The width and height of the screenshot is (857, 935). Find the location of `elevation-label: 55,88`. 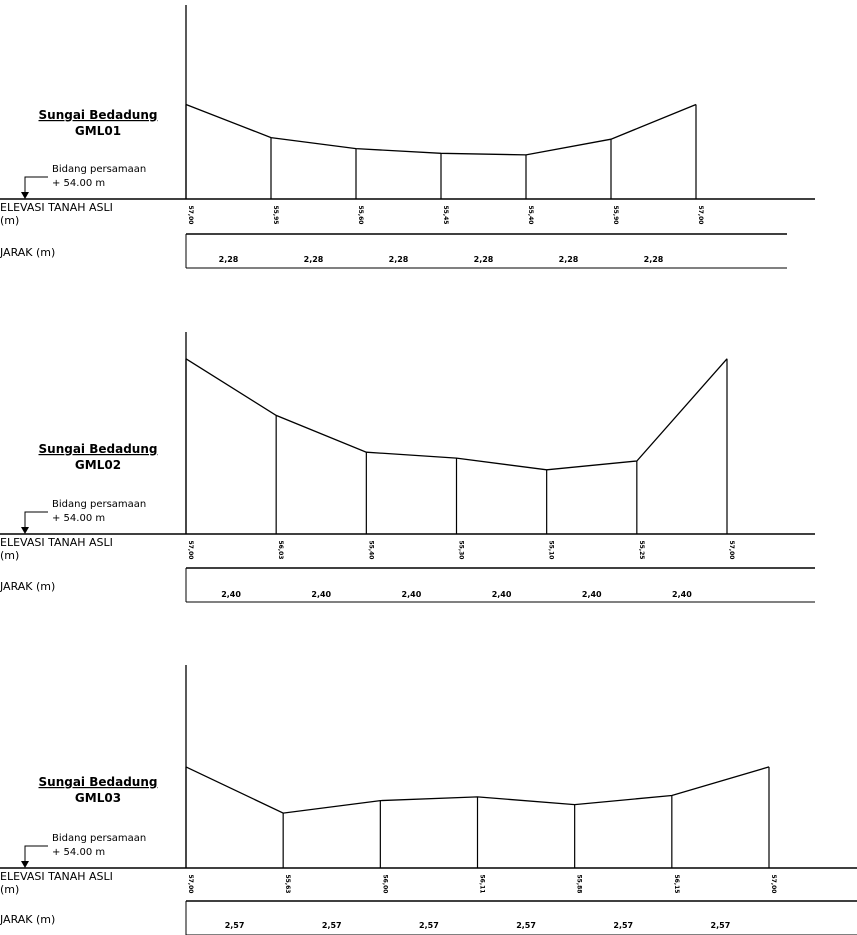

elevation-label: 55,88 is located at coordinates (579, 884).